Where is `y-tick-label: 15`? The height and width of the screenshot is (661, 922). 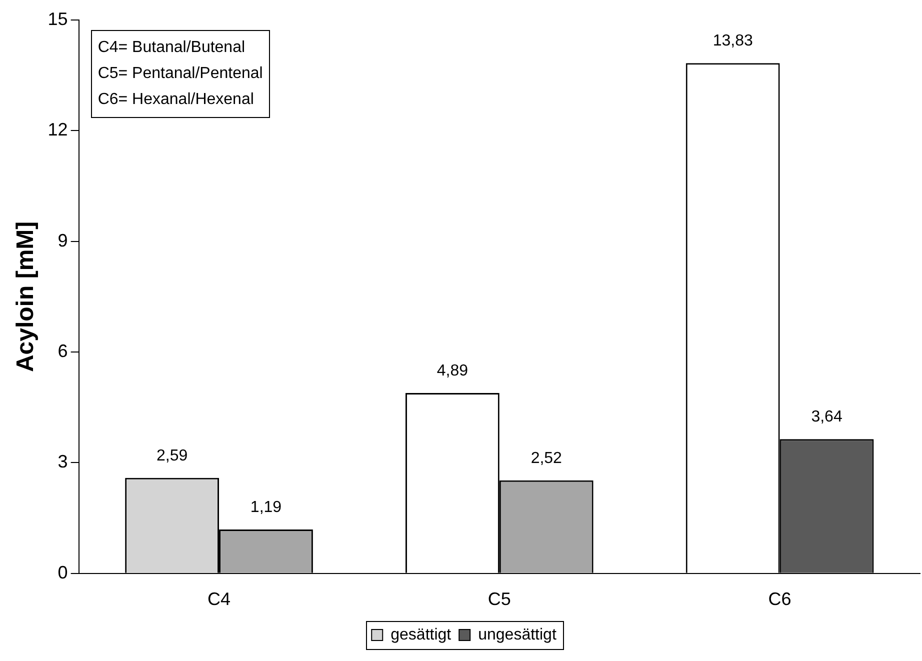
y-tick-label: 15 is located at coordinates (58, 18).